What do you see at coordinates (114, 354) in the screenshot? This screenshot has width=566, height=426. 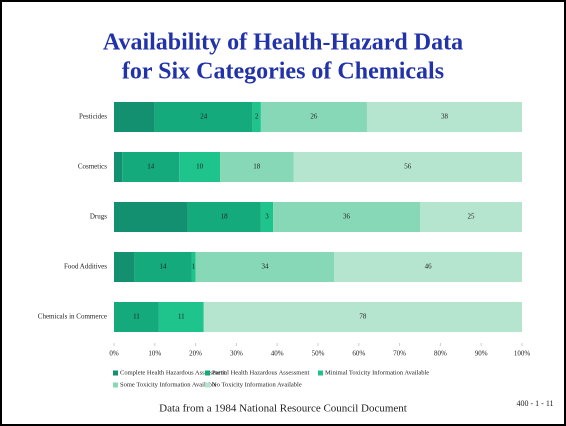 I see `x-tick-label: 0%` at bounding box center [114, 354].